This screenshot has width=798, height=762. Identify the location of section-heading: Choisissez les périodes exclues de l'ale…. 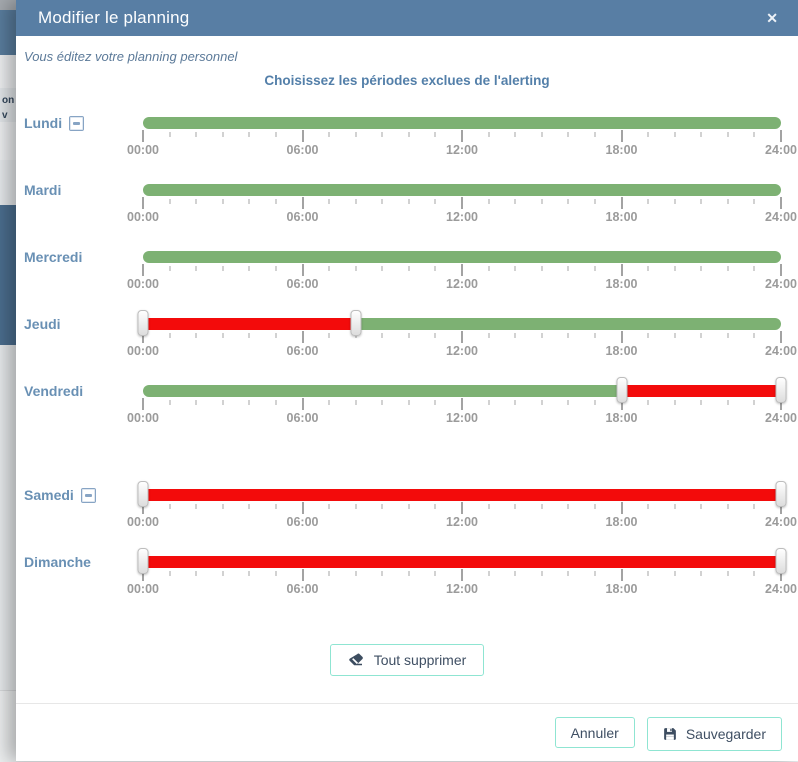
(407, 80).